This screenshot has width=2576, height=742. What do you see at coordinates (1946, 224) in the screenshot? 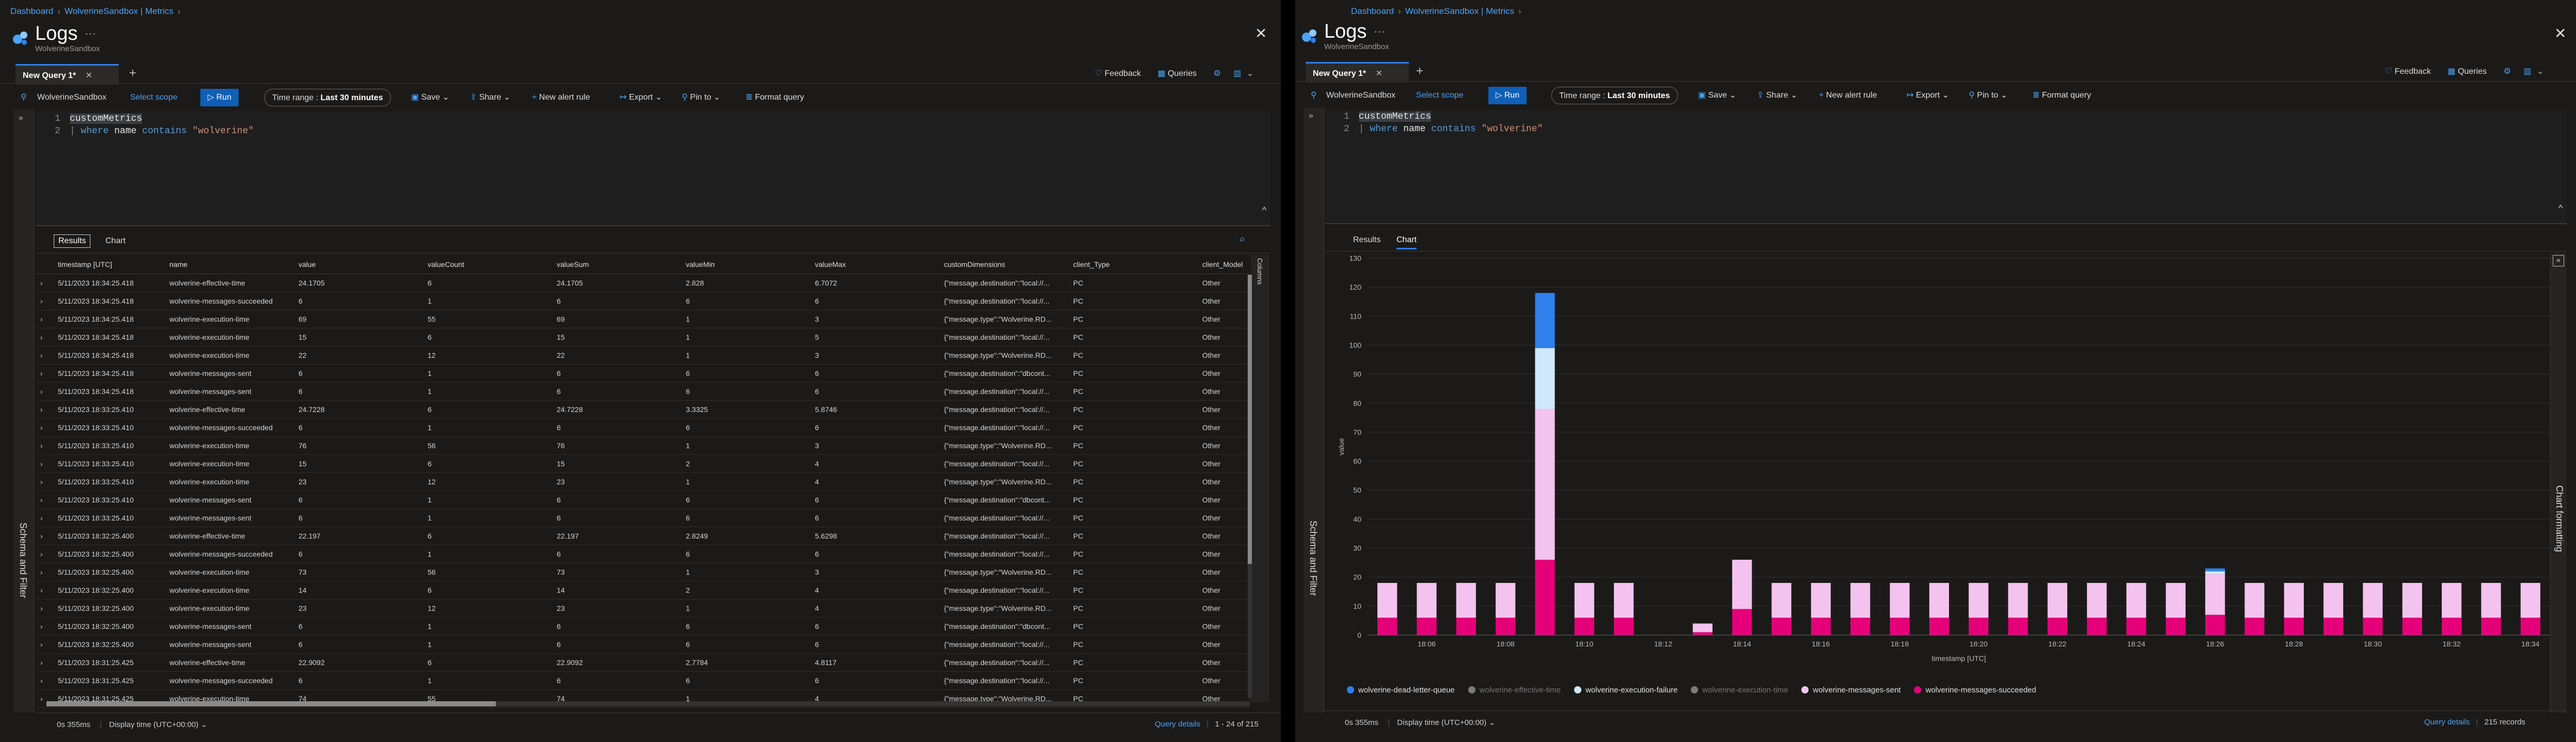
I see `splitter` at bounding box center [1946, 224].